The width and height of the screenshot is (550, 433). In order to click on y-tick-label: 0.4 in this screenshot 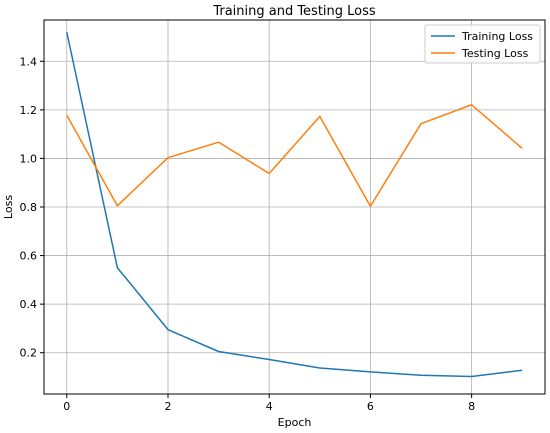, I will do `click(29, 304)`.